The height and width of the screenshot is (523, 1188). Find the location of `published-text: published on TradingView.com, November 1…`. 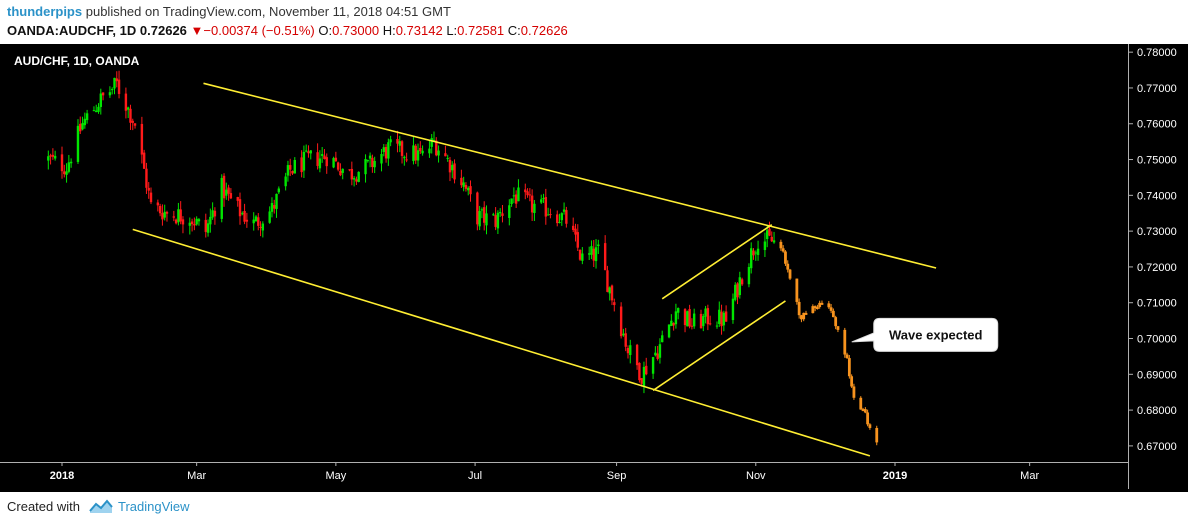

published-text: published on TradingView.com, November 1… is located at coordinates (268, 11).